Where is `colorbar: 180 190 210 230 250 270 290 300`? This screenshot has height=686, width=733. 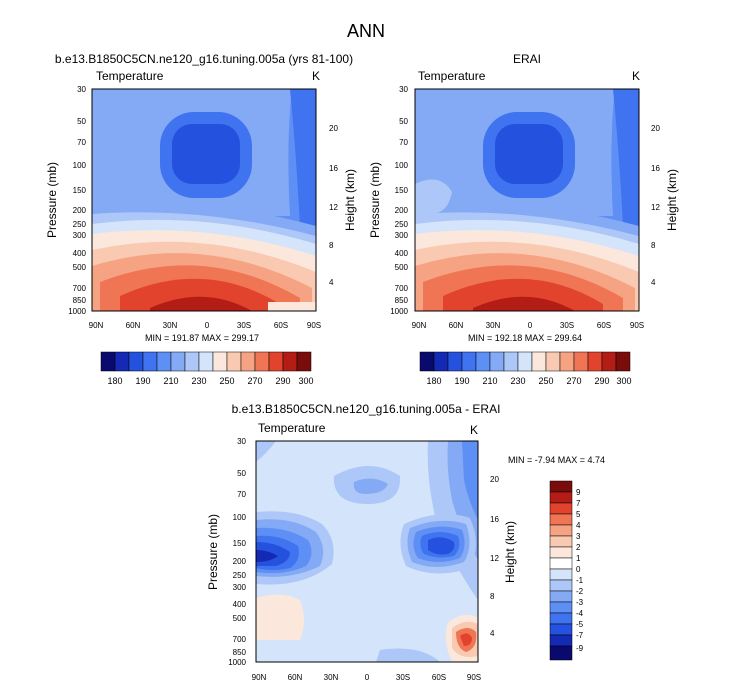
colorbar: 180 190 210 230 250 270 290 300 is located at coordinates (525, 368).